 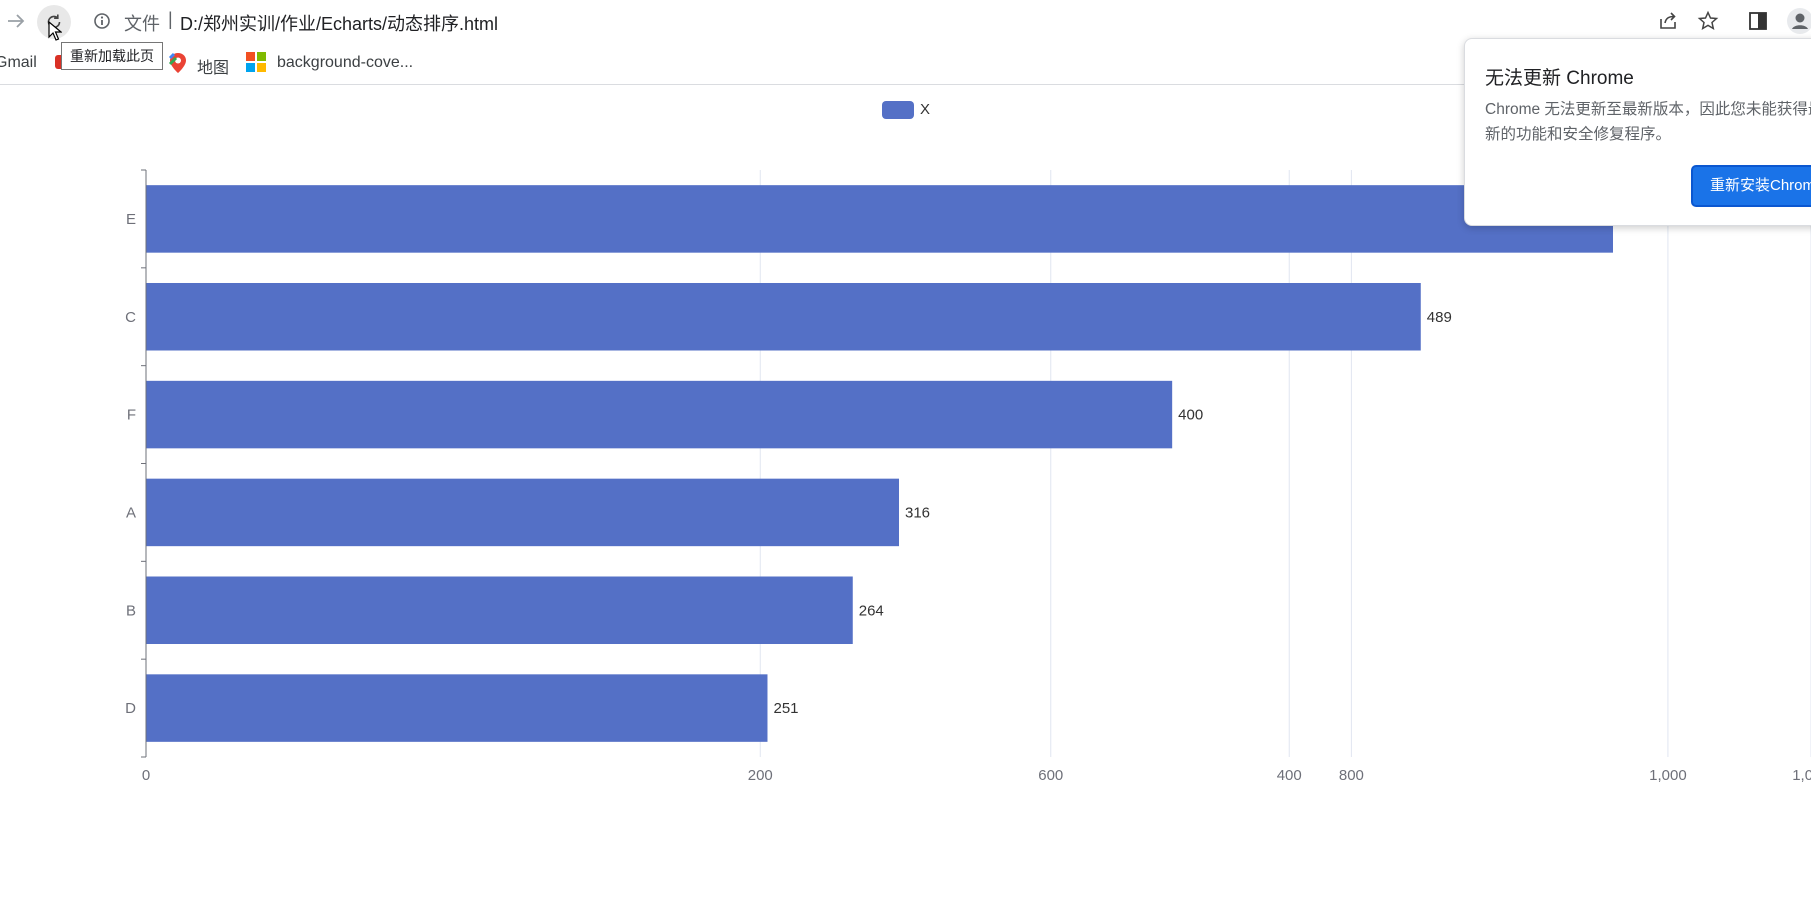 What do you see at coordinates (112, 56) in the screenshot?
I see `reload-tooltip: 重新加载此页` at bounding box center [112, 56].